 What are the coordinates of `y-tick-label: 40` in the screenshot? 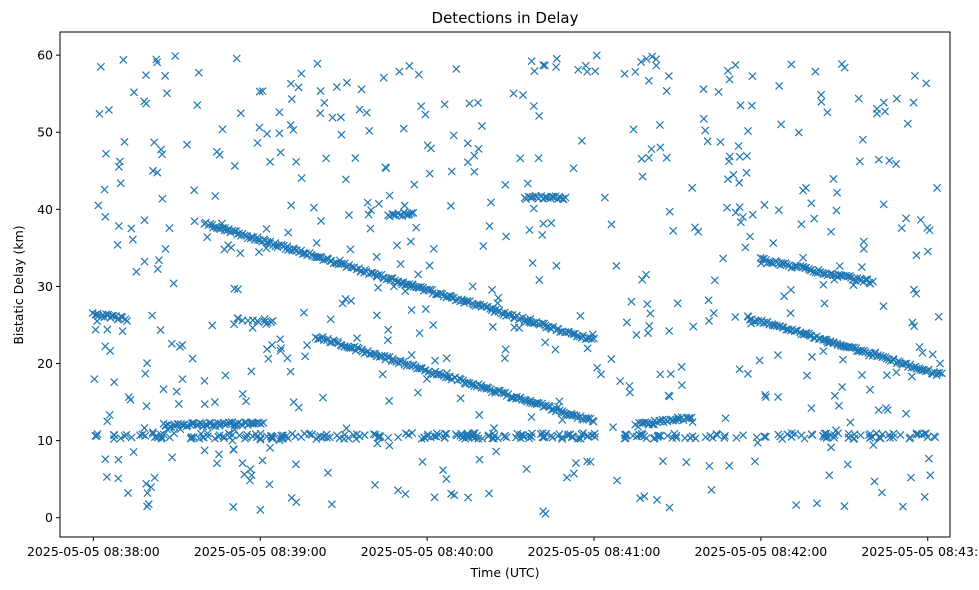 It's located at (45, 209).